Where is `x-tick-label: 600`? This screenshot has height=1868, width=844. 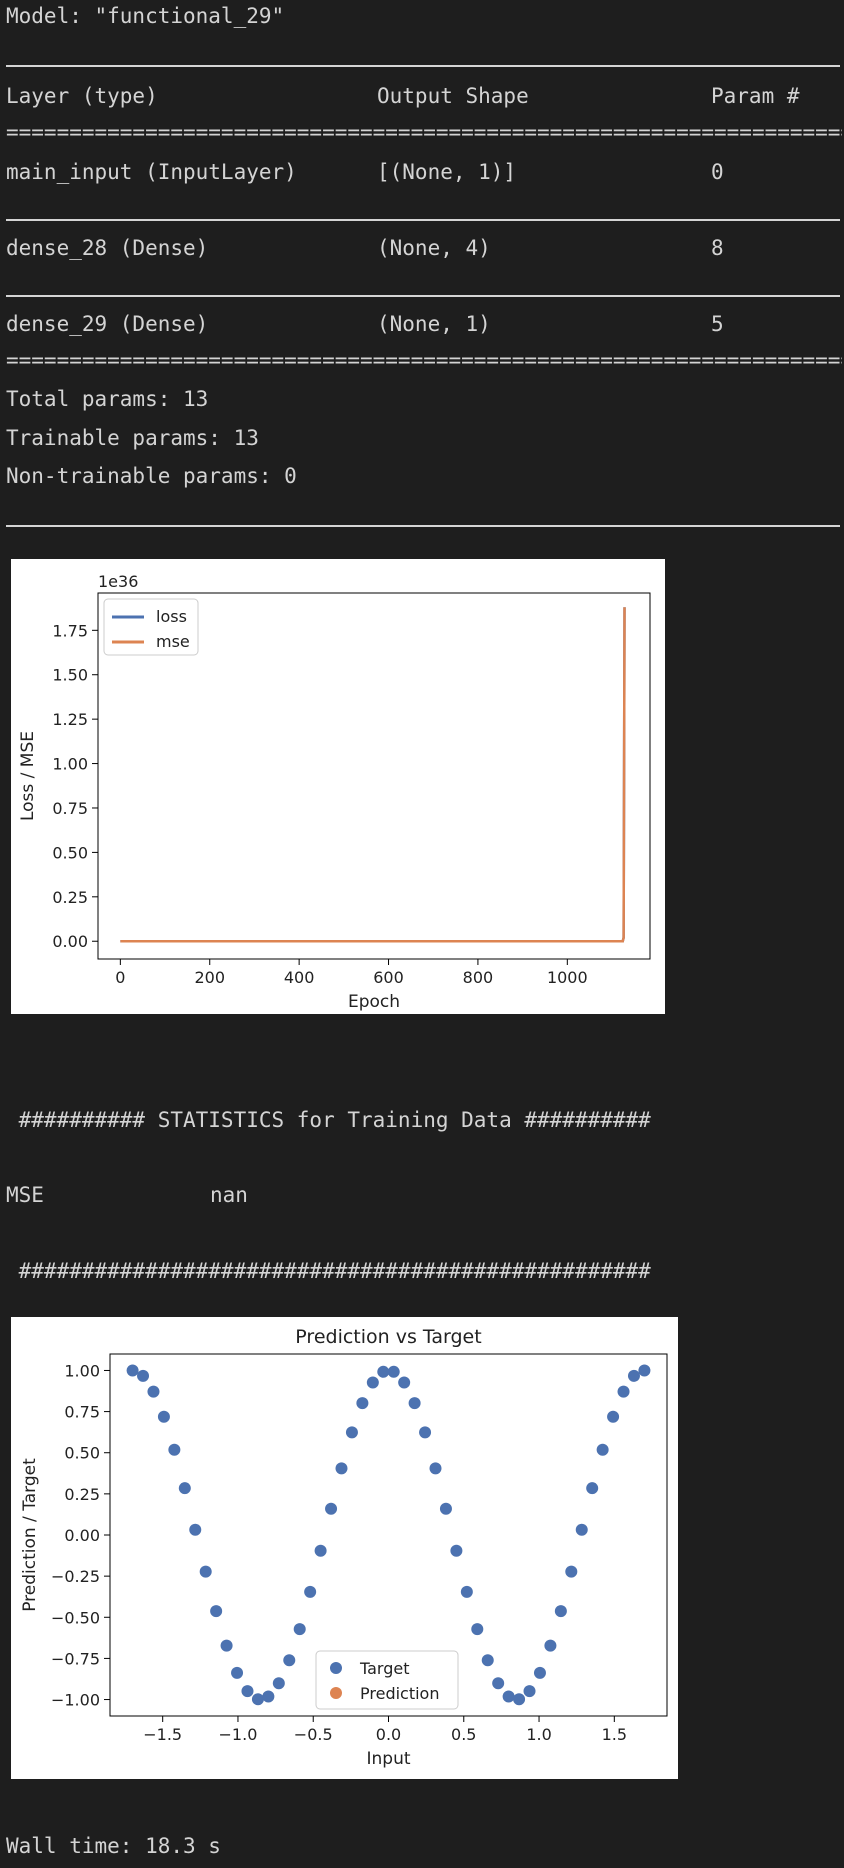 x-tick-label: 600 is located at coordinates (388, 977).